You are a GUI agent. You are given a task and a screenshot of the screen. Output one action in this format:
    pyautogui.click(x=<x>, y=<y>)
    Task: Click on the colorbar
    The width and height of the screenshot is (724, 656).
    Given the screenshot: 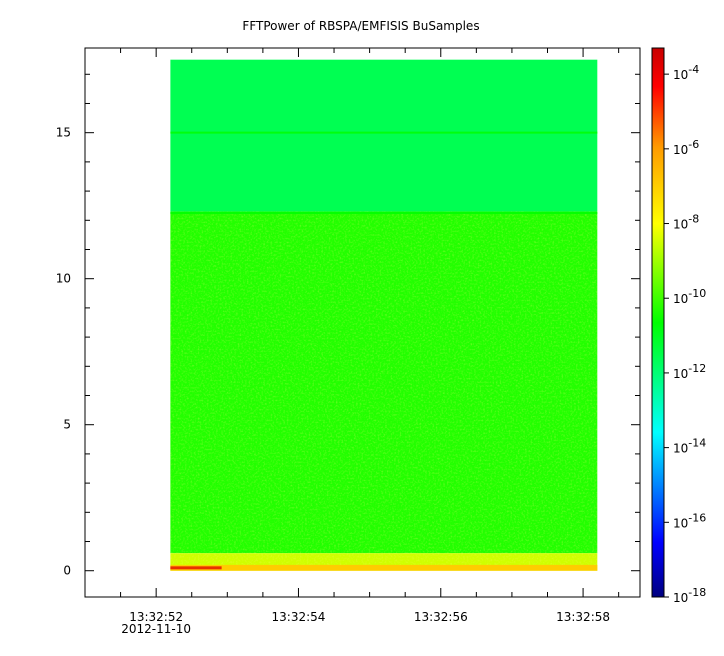 What is the action you would take?
    pyautogui.click(x=658, y=322)
    